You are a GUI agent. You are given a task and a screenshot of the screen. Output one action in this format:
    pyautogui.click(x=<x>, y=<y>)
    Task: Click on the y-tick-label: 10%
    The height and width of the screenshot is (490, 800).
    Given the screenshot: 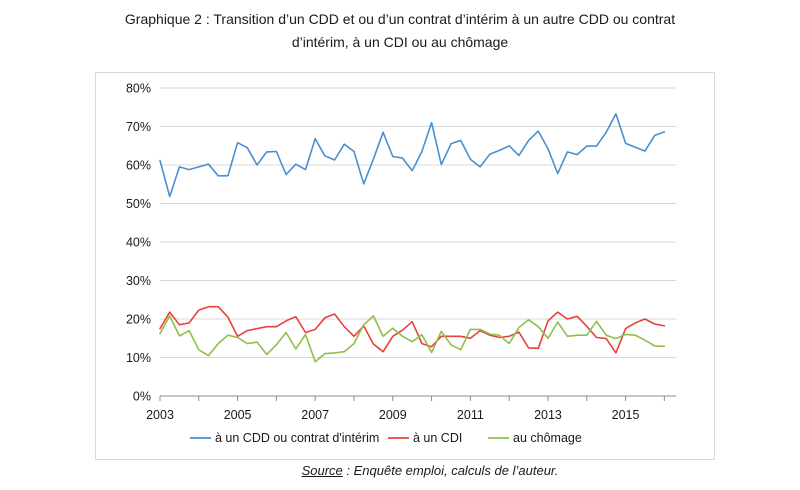 What is the action you would take?
    pyautogui.click(x=138, y=358)
    